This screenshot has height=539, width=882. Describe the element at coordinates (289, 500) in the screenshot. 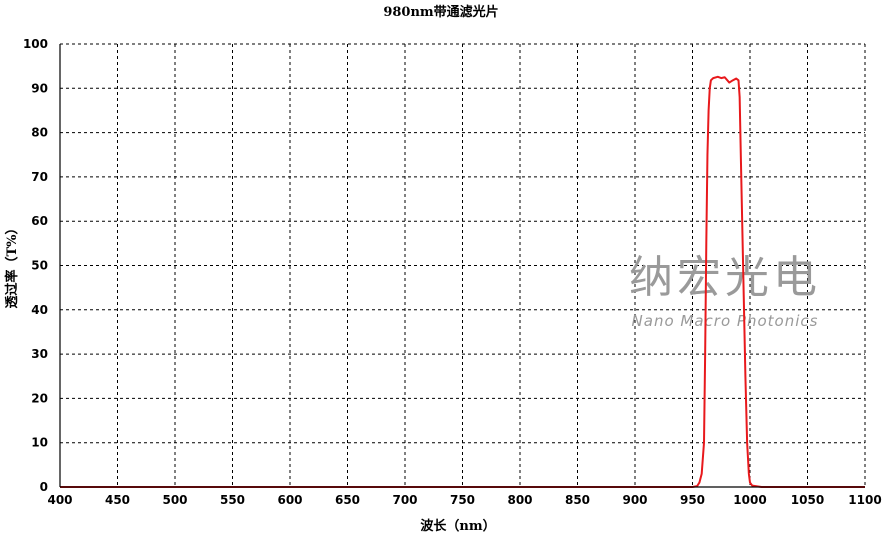

I see `x-tick-label: 600` at that location.